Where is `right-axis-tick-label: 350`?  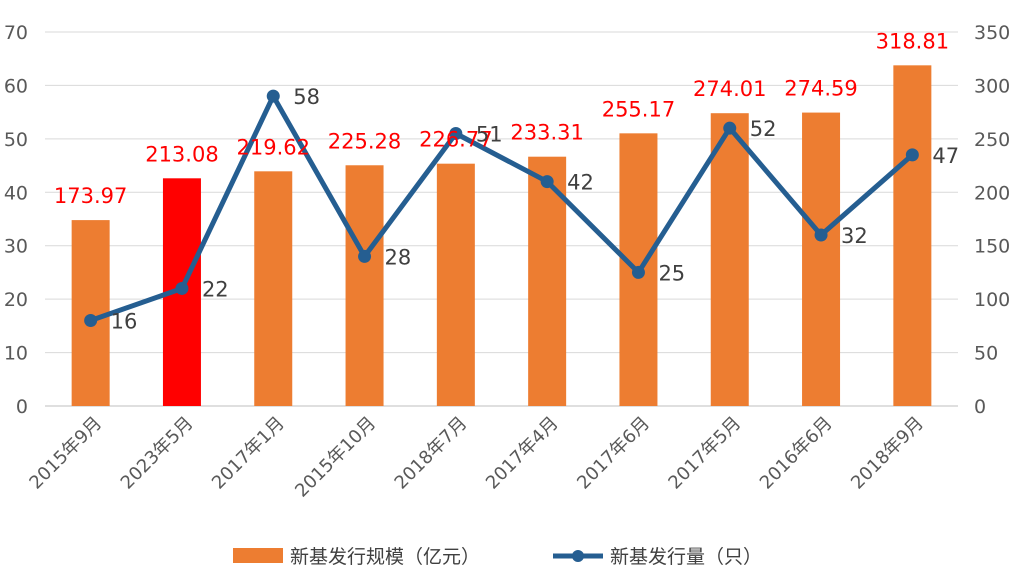 right-axis-tick-label: 350 is located at coordinates (992, 33).